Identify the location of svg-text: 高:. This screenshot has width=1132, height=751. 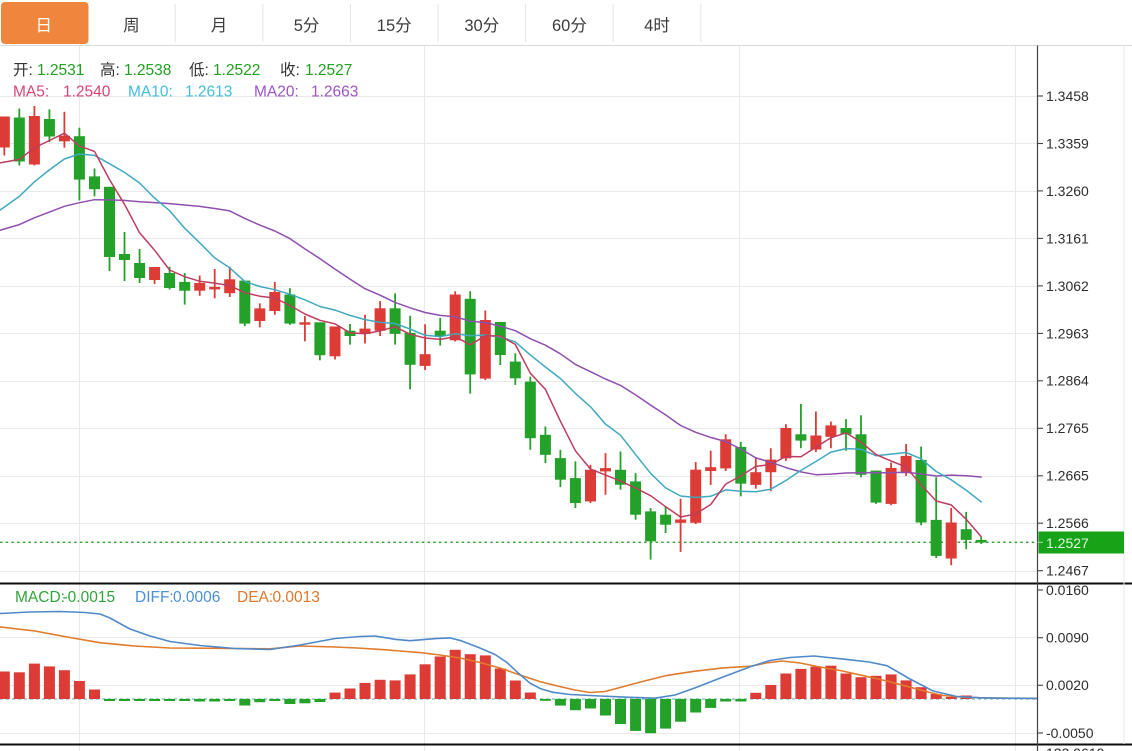
(110, 70).